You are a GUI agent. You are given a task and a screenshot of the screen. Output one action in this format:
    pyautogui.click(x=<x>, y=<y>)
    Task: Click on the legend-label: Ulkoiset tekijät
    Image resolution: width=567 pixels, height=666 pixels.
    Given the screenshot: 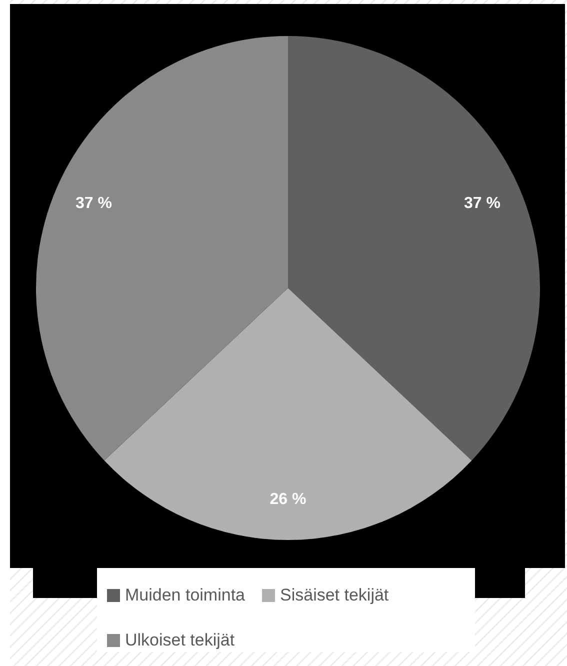 What is the action you would take?
    pyautogui.click(x=180, y=640)
    